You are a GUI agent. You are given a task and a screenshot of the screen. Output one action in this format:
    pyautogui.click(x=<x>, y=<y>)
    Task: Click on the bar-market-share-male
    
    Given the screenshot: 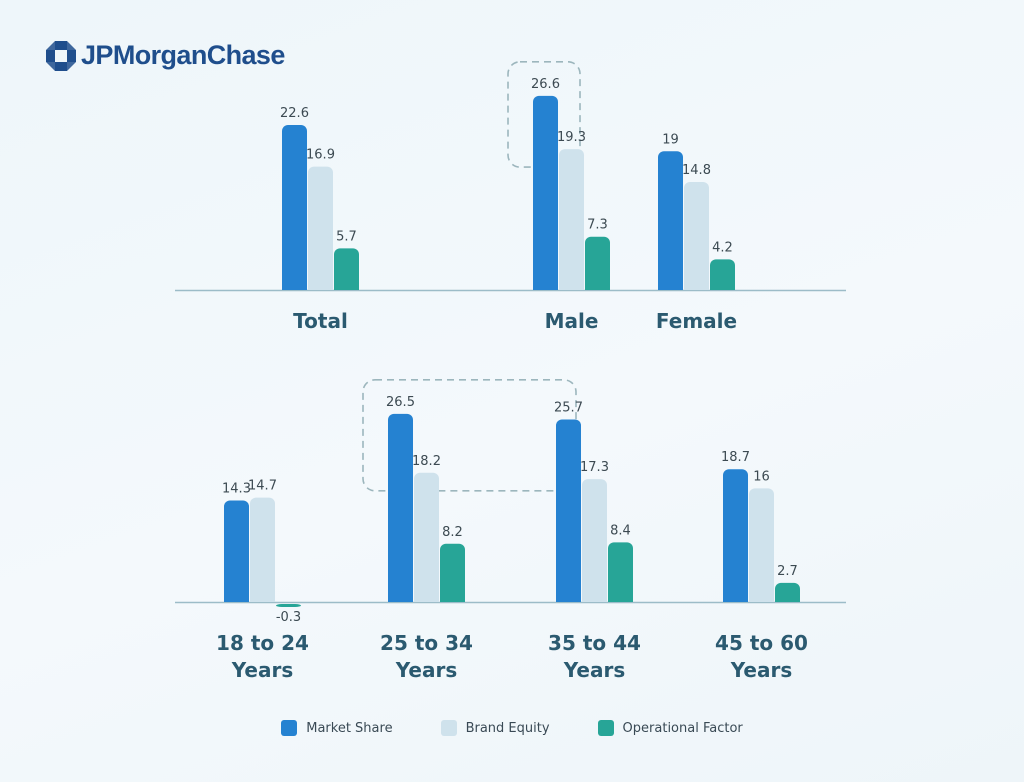 What is the action you would take?
    pyautogui.click(x=545, y=192)
    